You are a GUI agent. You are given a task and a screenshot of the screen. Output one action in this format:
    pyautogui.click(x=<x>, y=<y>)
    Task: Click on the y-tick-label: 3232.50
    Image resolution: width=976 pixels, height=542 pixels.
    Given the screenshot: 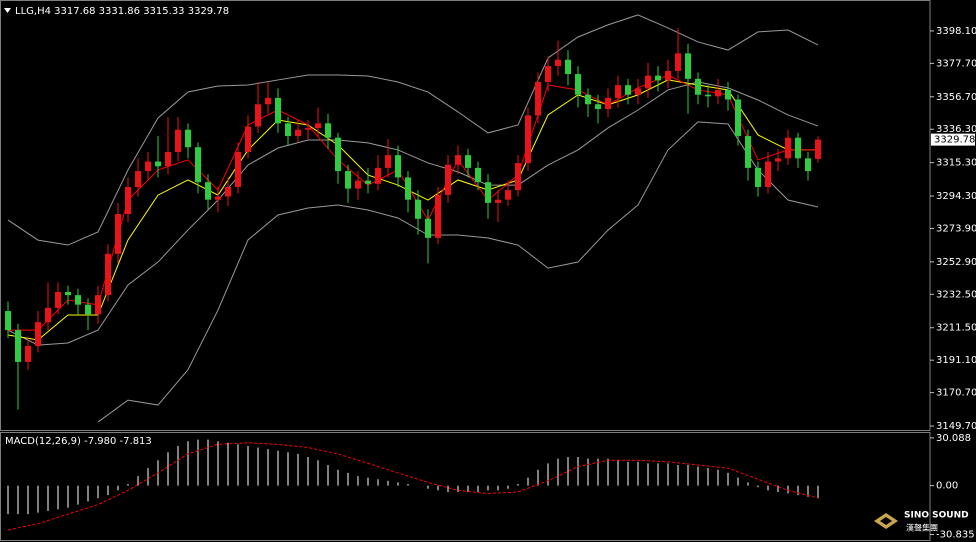 What is the action you would take?
    pyautogui.click(x=956, y=294)
    